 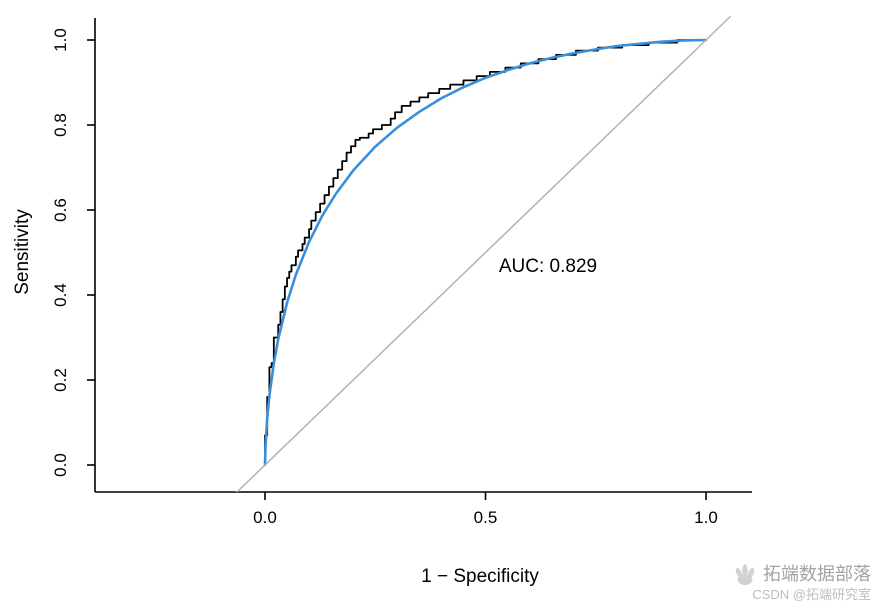 I want to click on x-tick-label: 1.0, so click(x=706, y=517).